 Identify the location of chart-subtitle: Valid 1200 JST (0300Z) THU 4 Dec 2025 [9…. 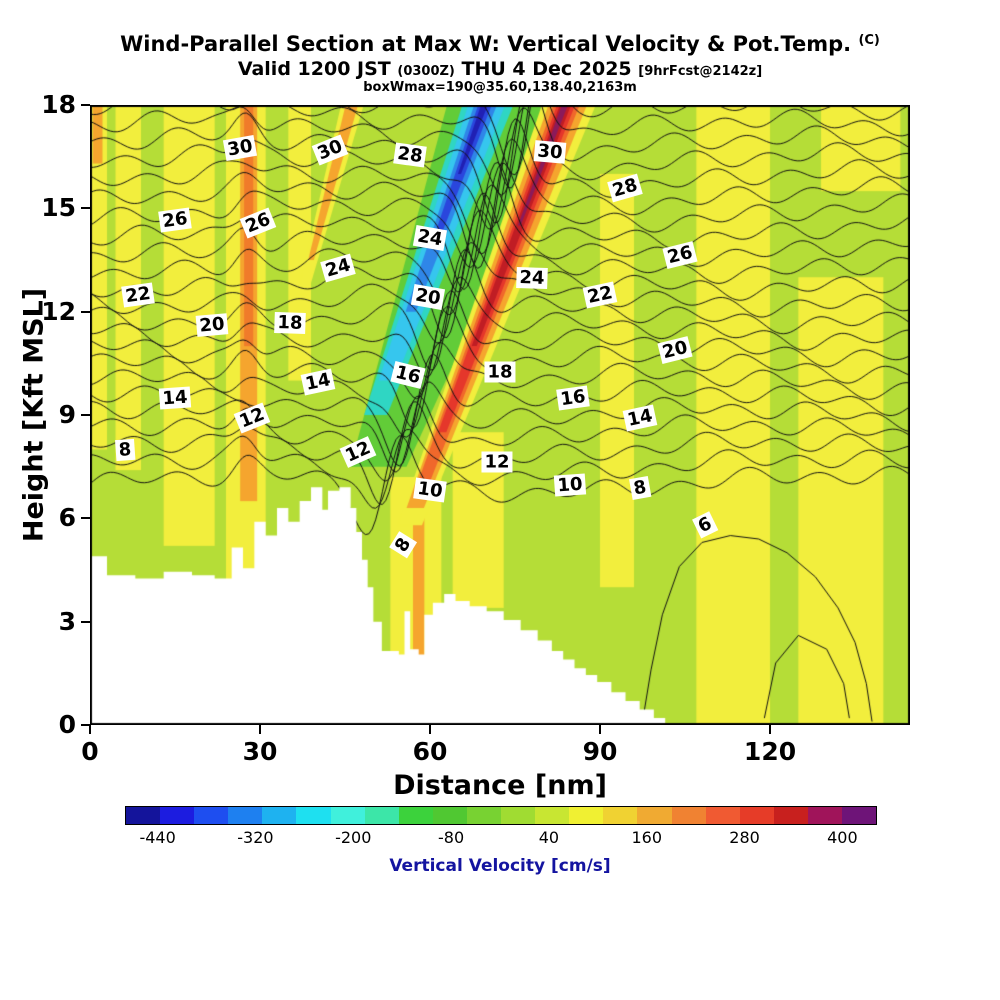
(500, 69).